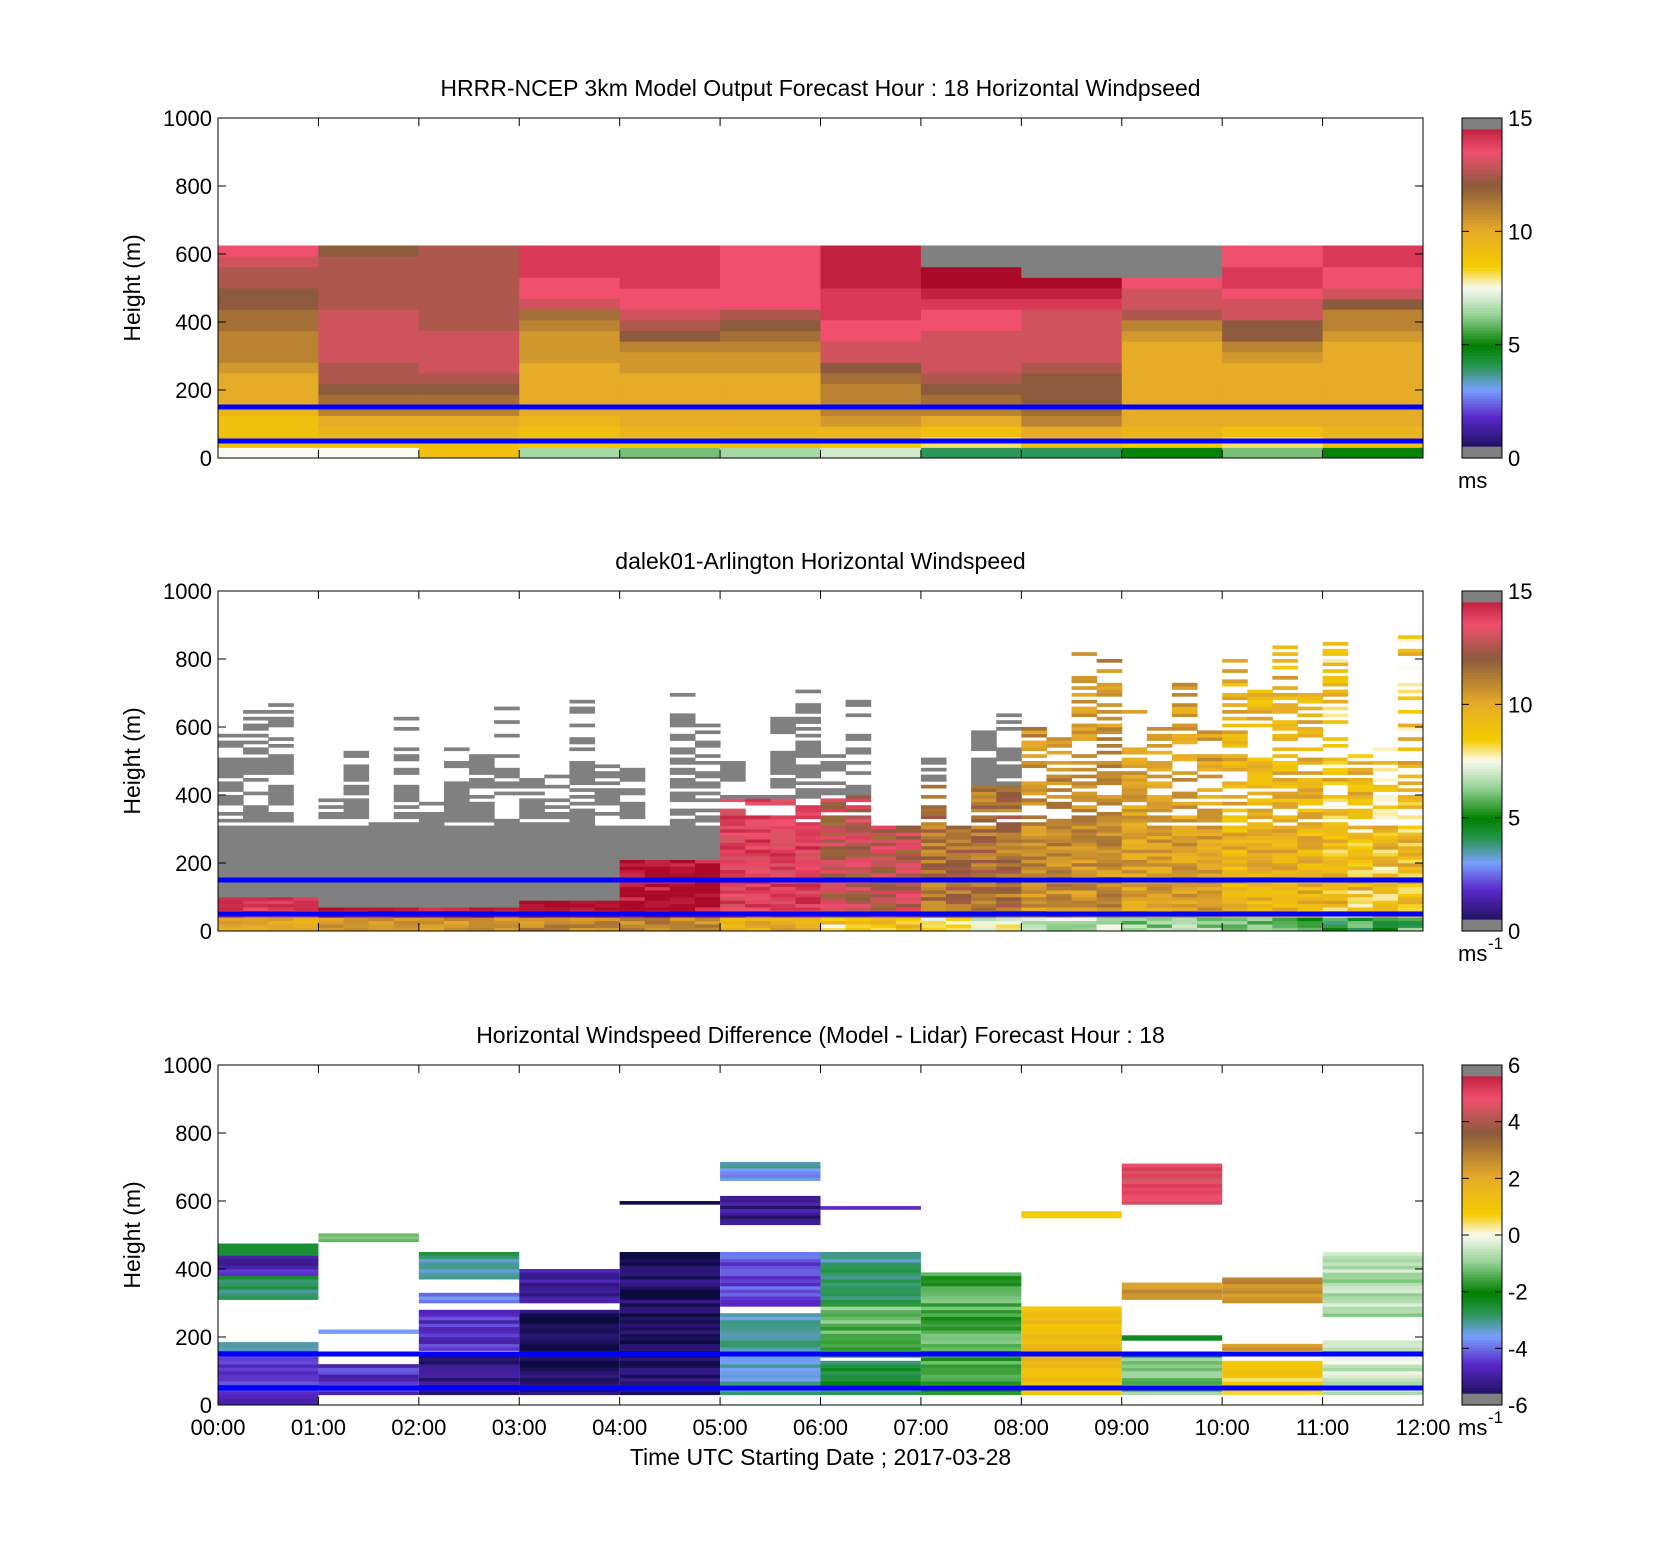 The image size is (1680, 1561). Describe the element at coordinates (1482, 761) in the screenshot. I see `colorbar-frame` at that location.